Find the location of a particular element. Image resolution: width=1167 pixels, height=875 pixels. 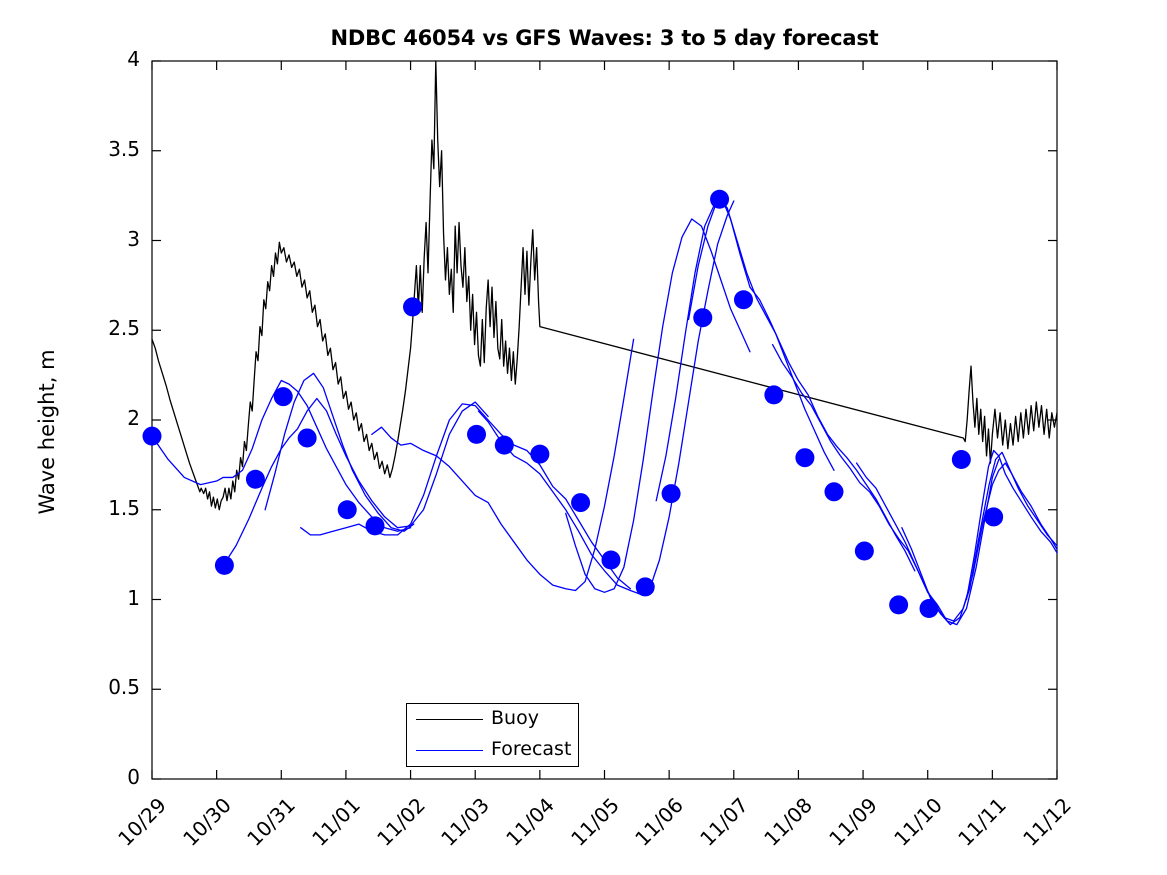

legend-label-buoy: Buoy is located at coordinates (515, 718).